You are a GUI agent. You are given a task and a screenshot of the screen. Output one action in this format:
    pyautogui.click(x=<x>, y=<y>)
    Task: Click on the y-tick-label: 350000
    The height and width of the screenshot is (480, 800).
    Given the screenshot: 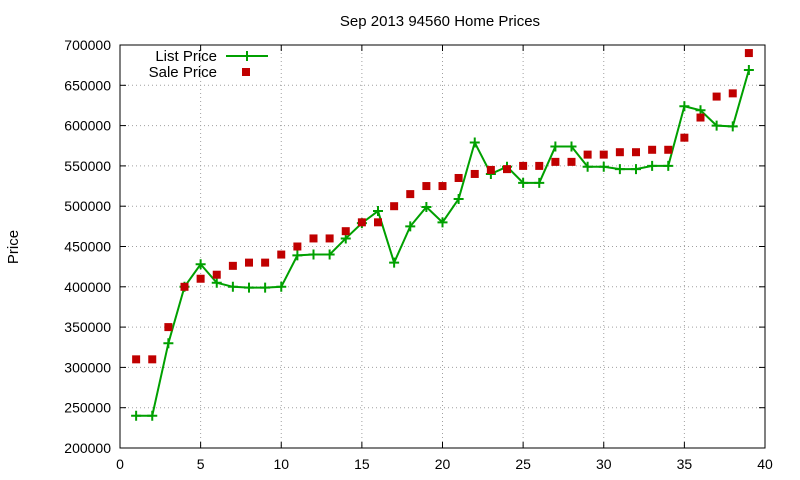 What is the action you would take?
    pyautogui.click(x=87, y=327)
    